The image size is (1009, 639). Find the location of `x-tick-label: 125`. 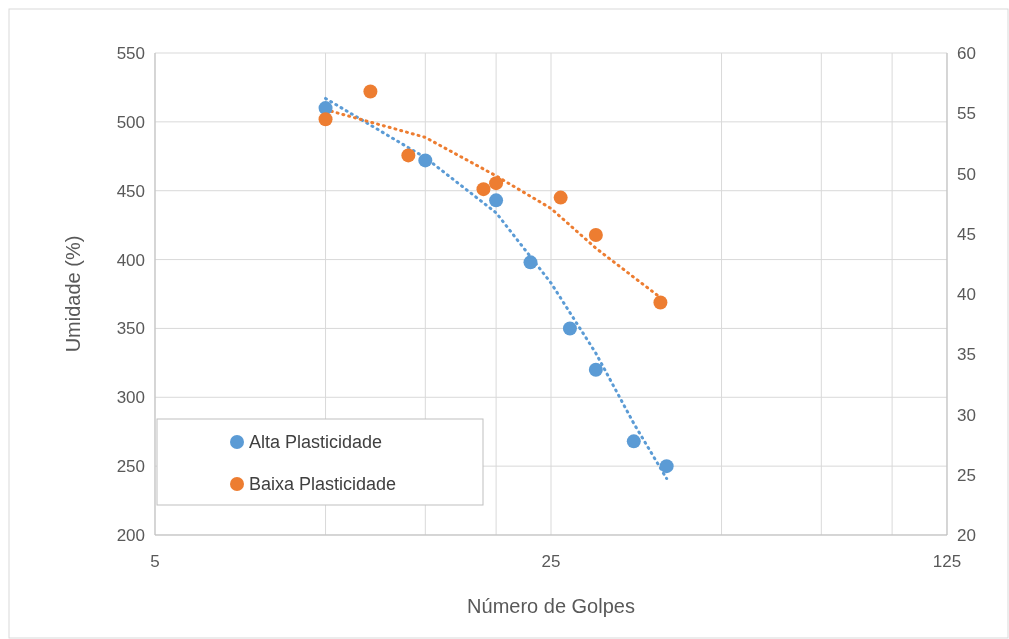

x-tick-label: 125 is located at coordinates (947, 561).